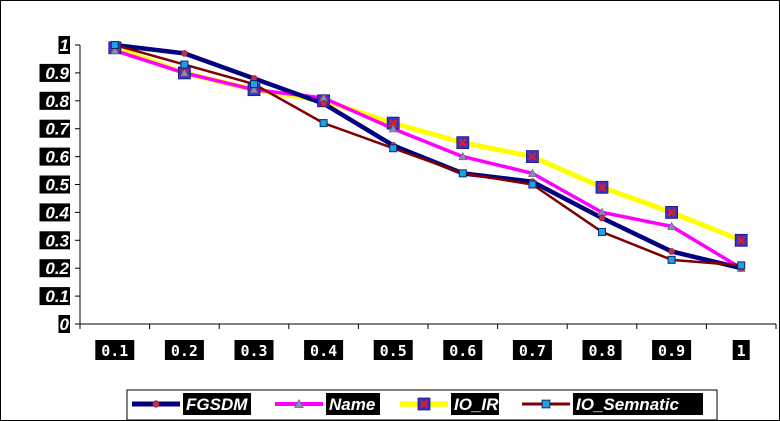 This screenshot has height=421, width=780. I want to click on legend-label: IO_IR, so click(476, 404).